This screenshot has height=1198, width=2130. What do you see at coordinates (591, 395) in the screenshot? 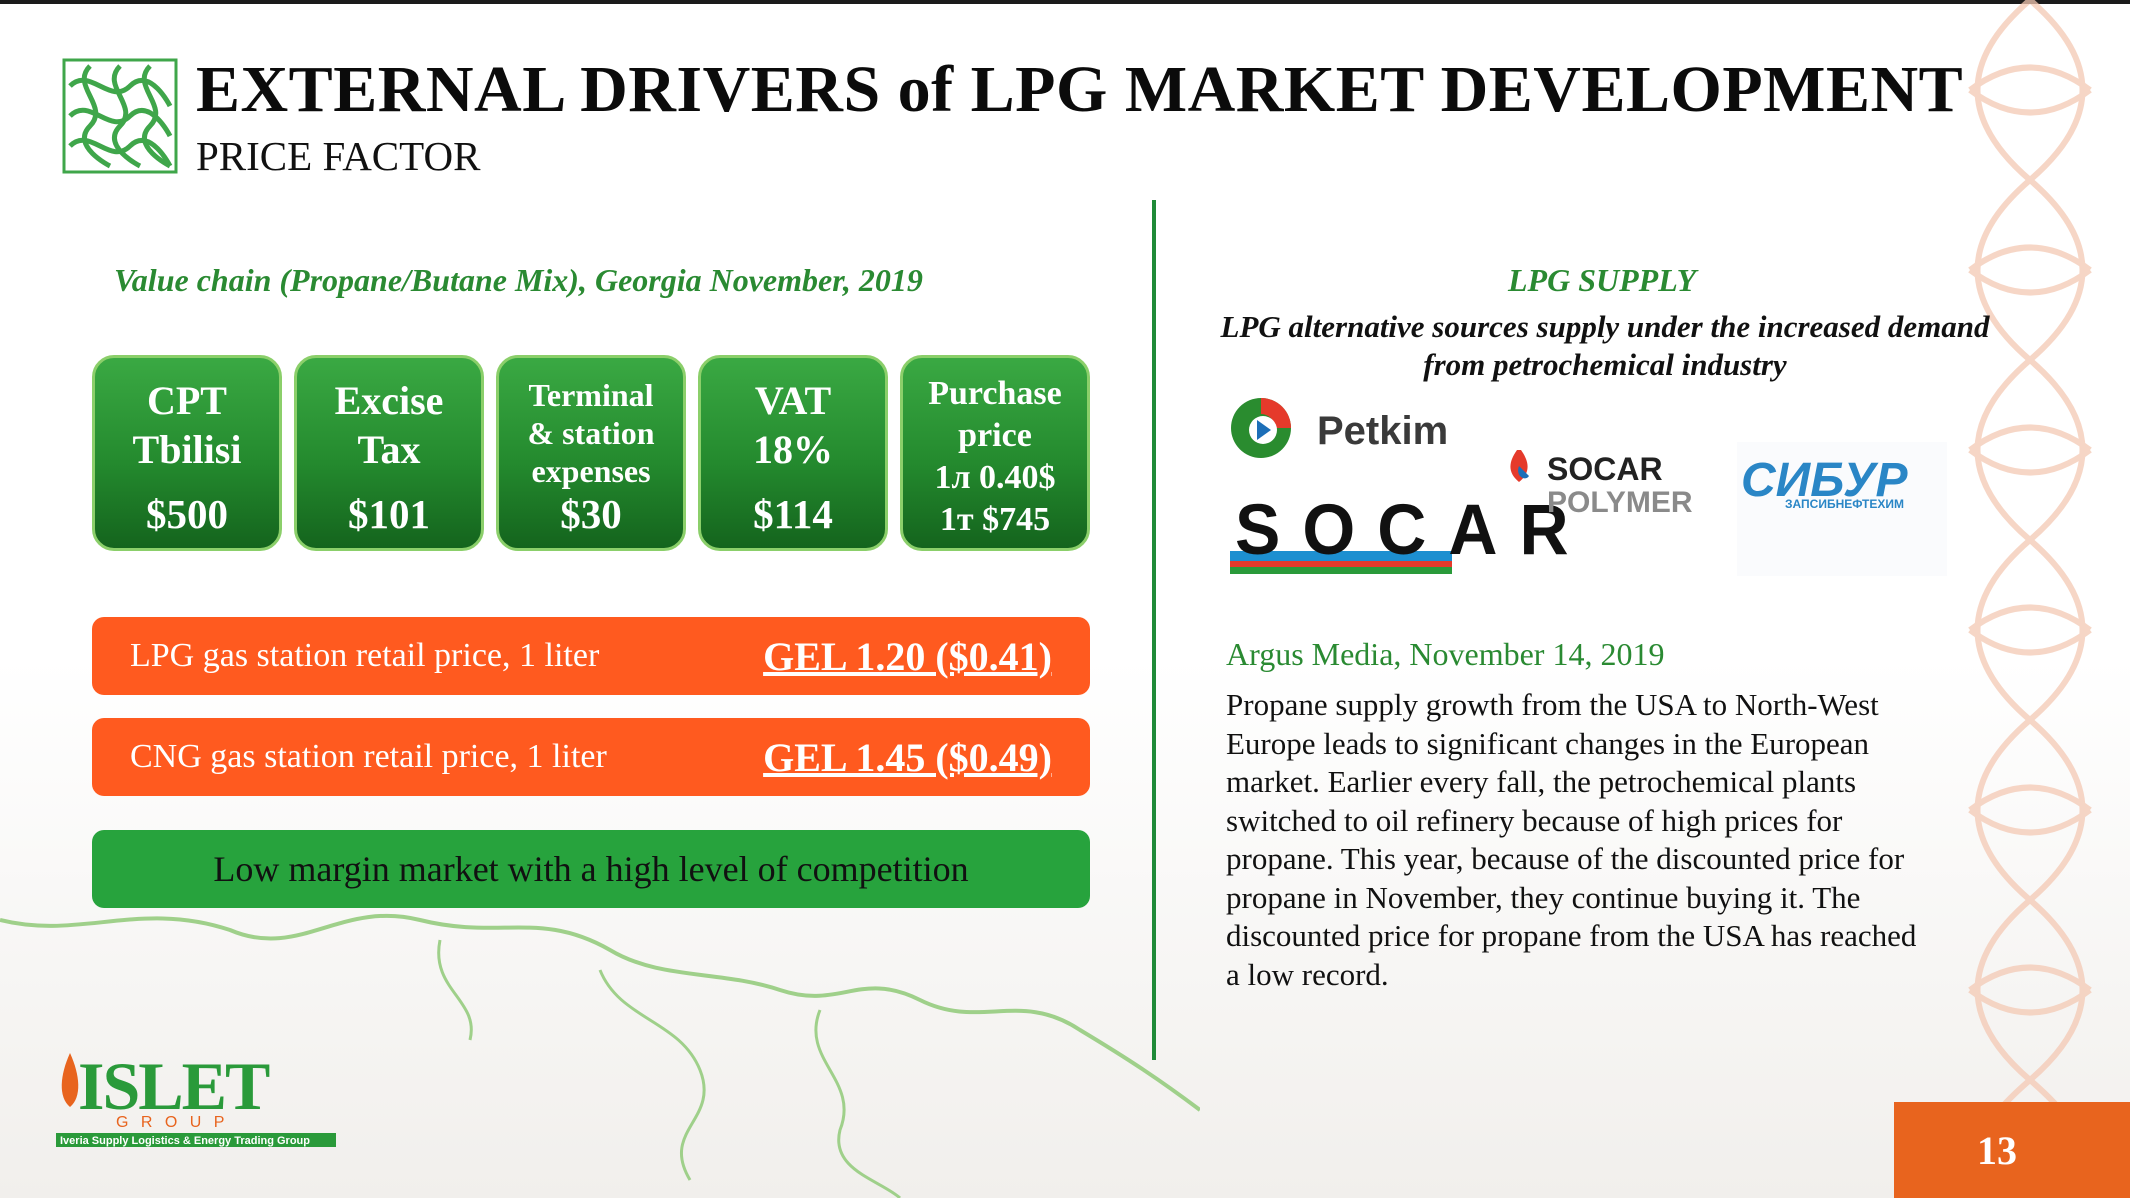
I see `card-label: Terminal` at bounding box center [591, 395].